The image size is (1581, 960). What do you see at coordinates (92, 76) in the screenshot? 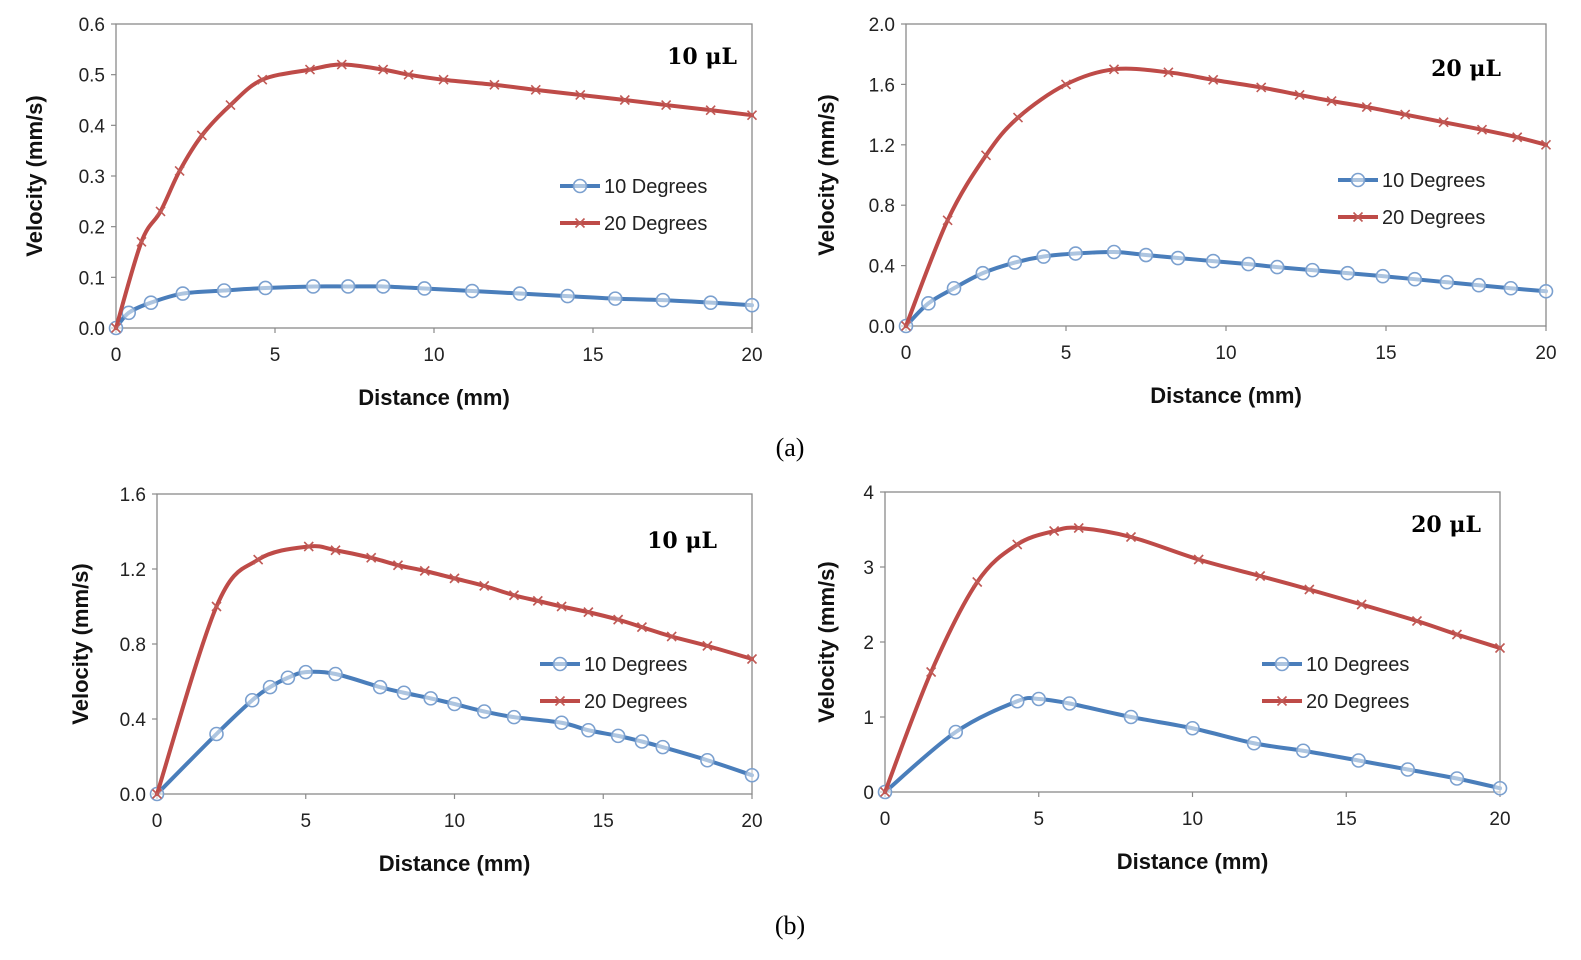
I see `y-tick-label: 0.5` at bounding box center [92, 76].